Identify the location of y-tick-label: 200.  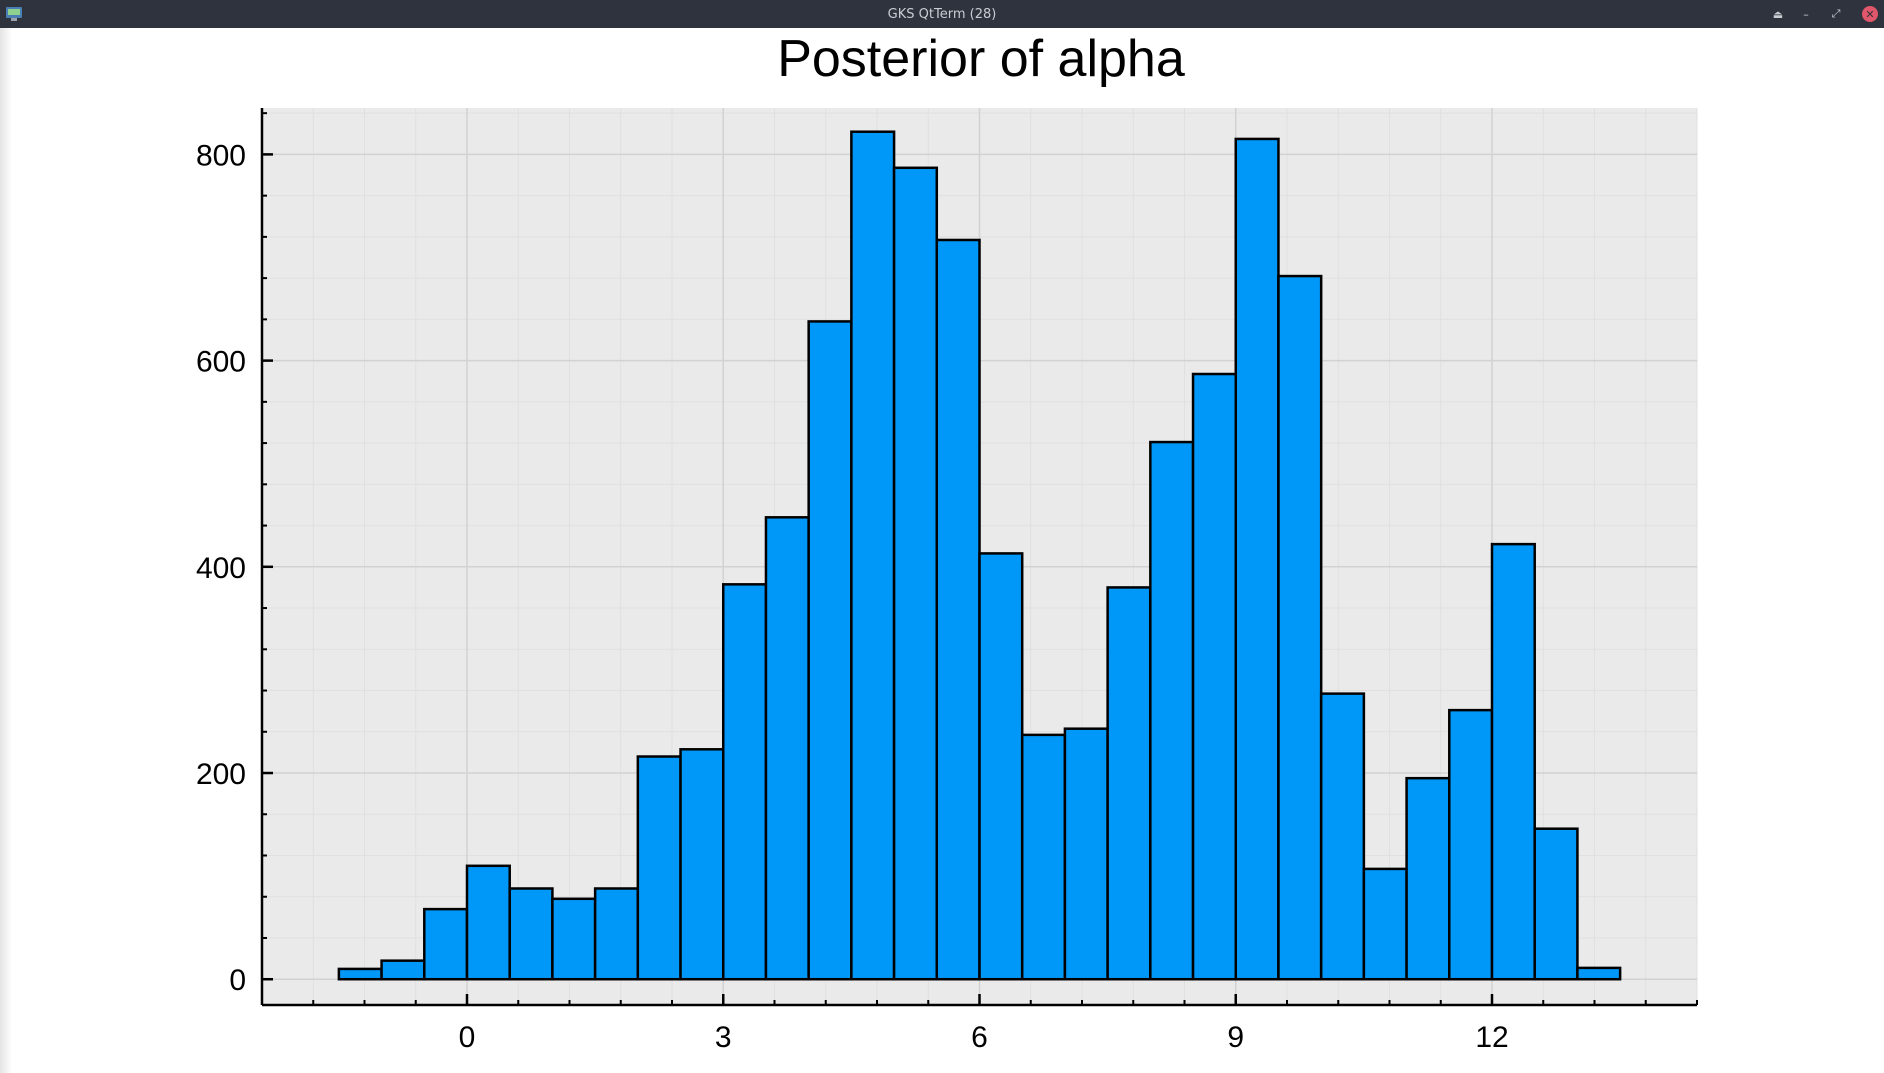
(221, 774).